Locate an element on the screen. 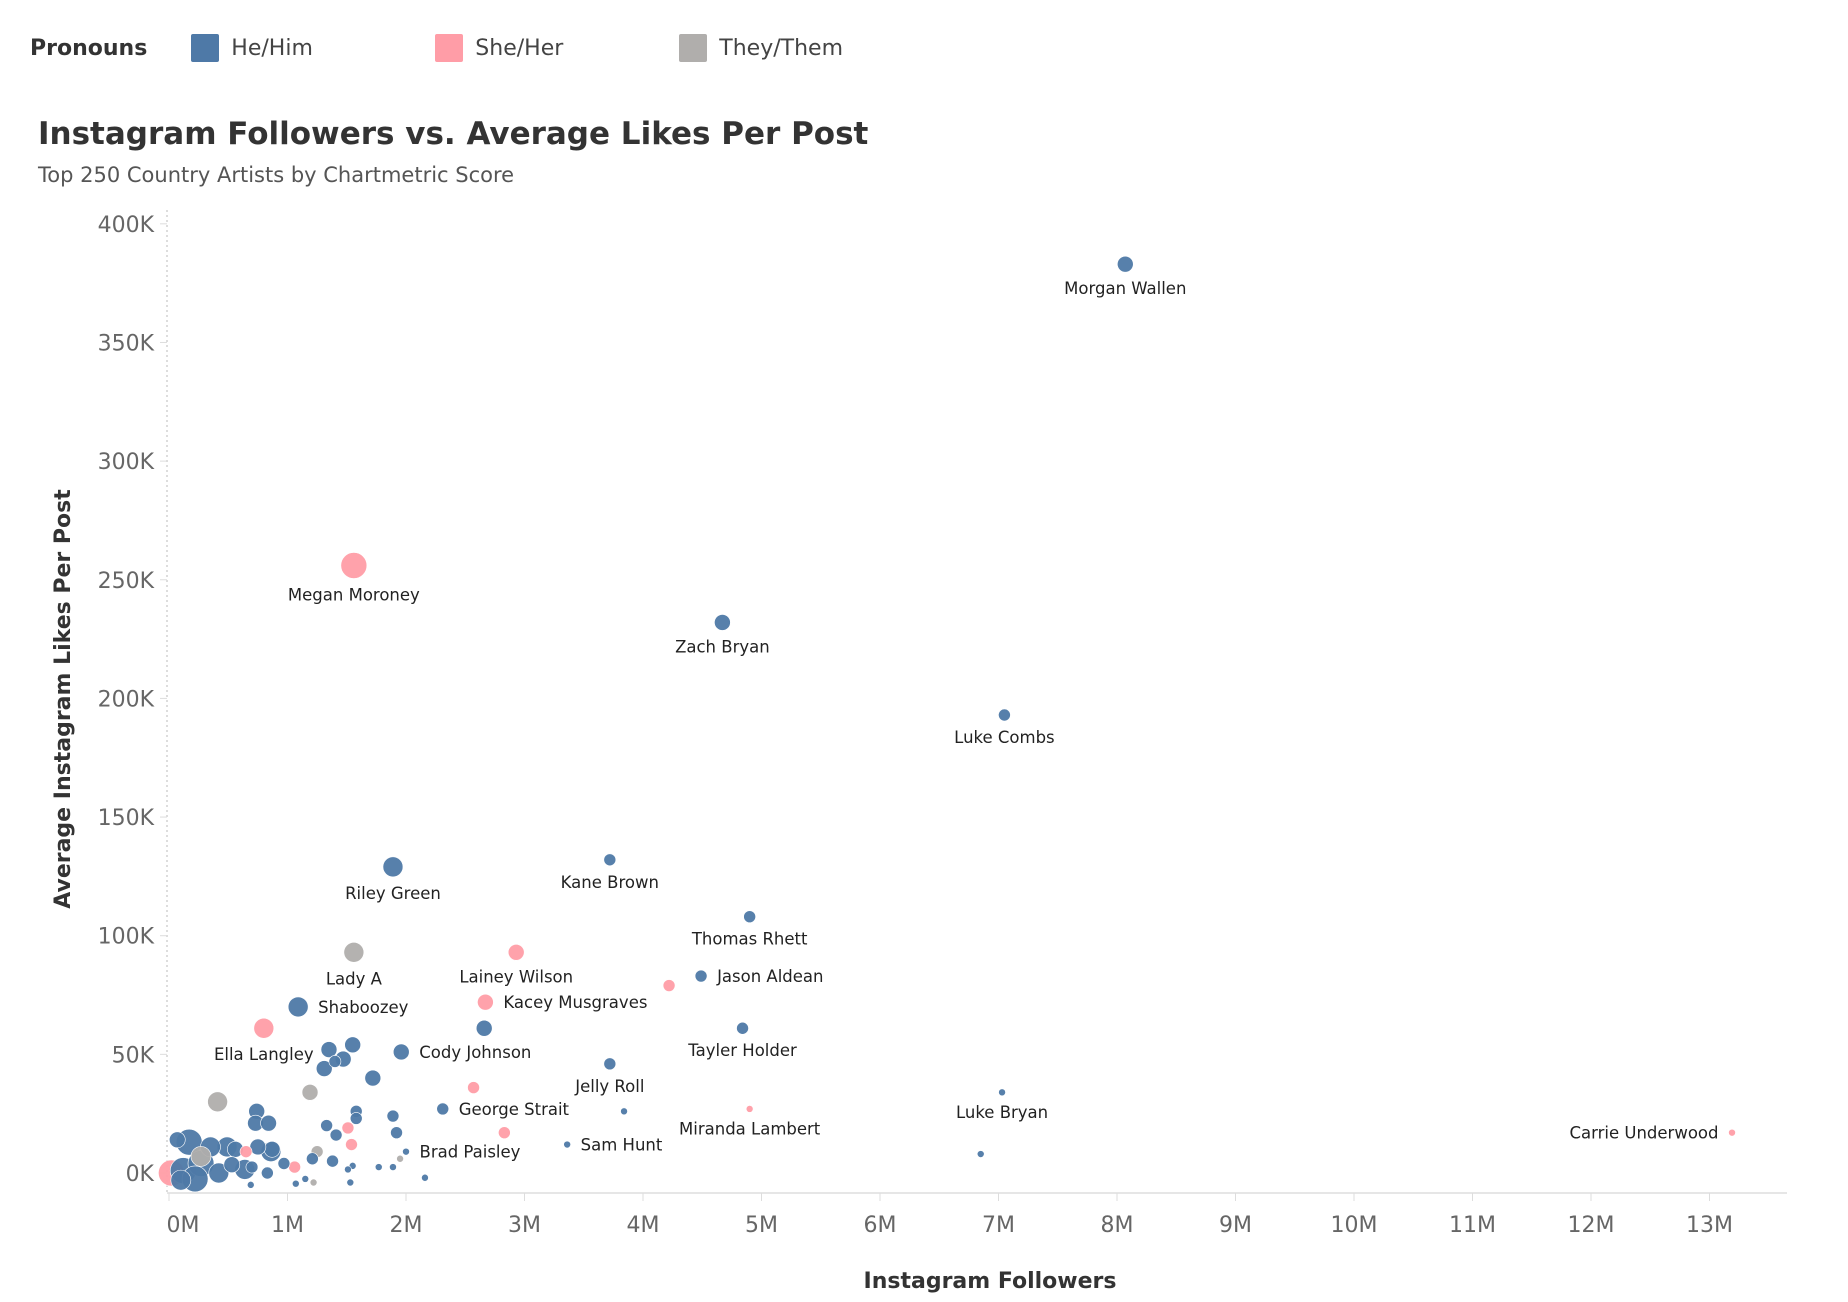 The width and height of the screenshot is (1848, 1302). x-tick-label: 3M is located at coordinates (524, 1225).